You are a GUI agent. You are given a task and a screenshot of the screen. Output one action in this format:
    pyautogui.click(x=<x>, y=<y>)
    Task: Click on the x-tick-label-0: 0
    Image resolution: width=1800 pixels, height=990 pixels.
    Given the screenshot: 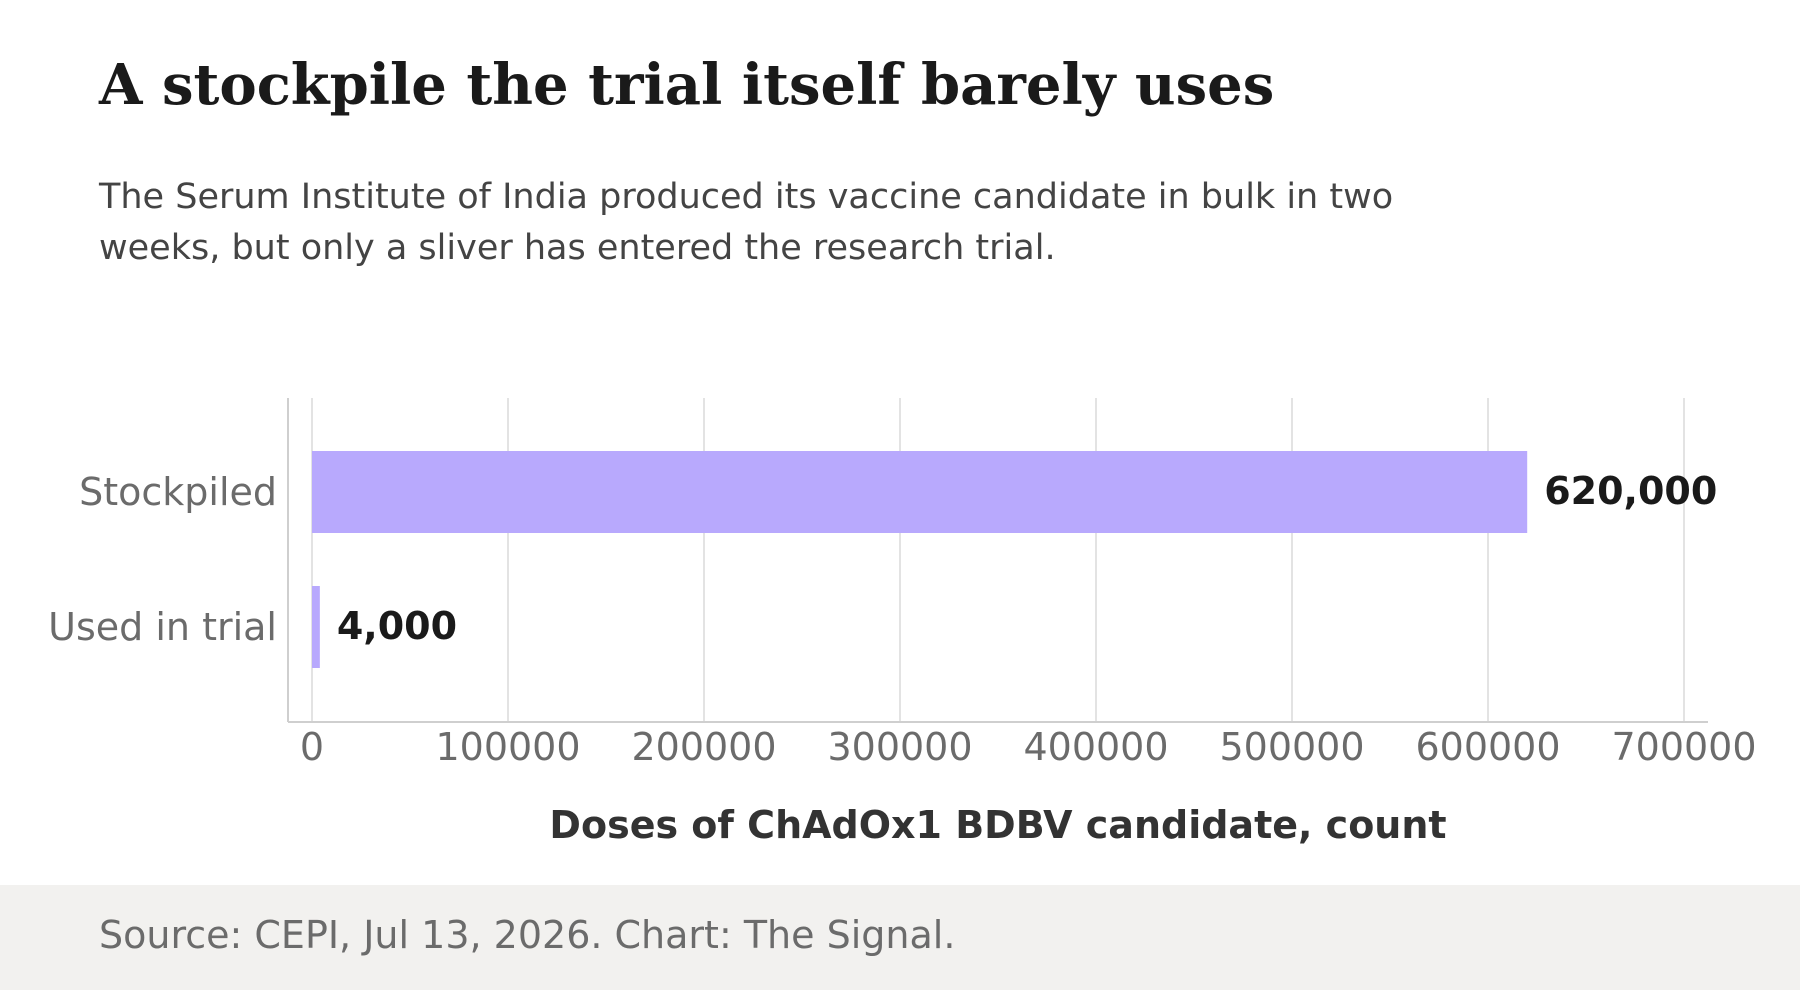 What is the action you would take?
    pyautogui.click(x=312, y=747)
    